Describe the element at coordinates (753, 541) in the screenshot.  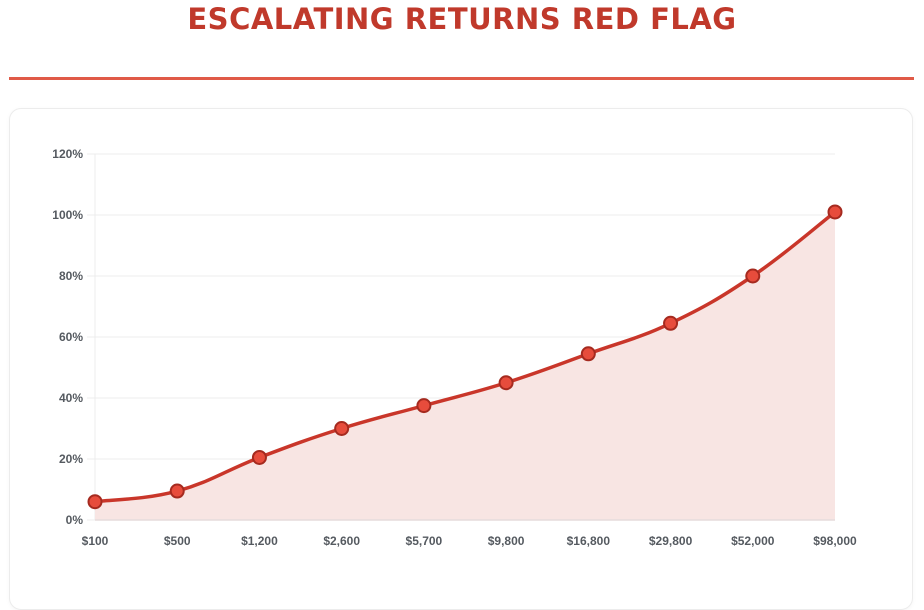
I see `x-tick-label: $52,000` at that location.